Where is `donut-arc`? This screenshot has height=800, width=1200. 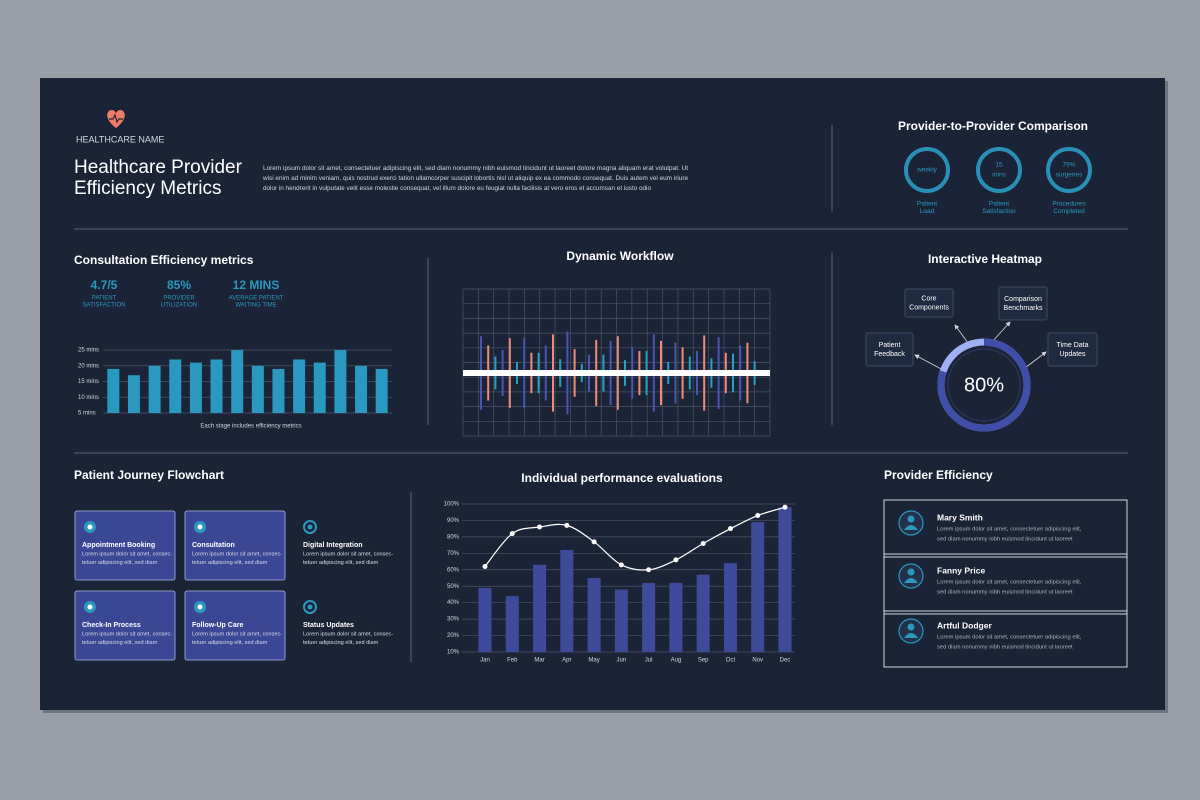 donut-arc is located at coordinates (984, 385).